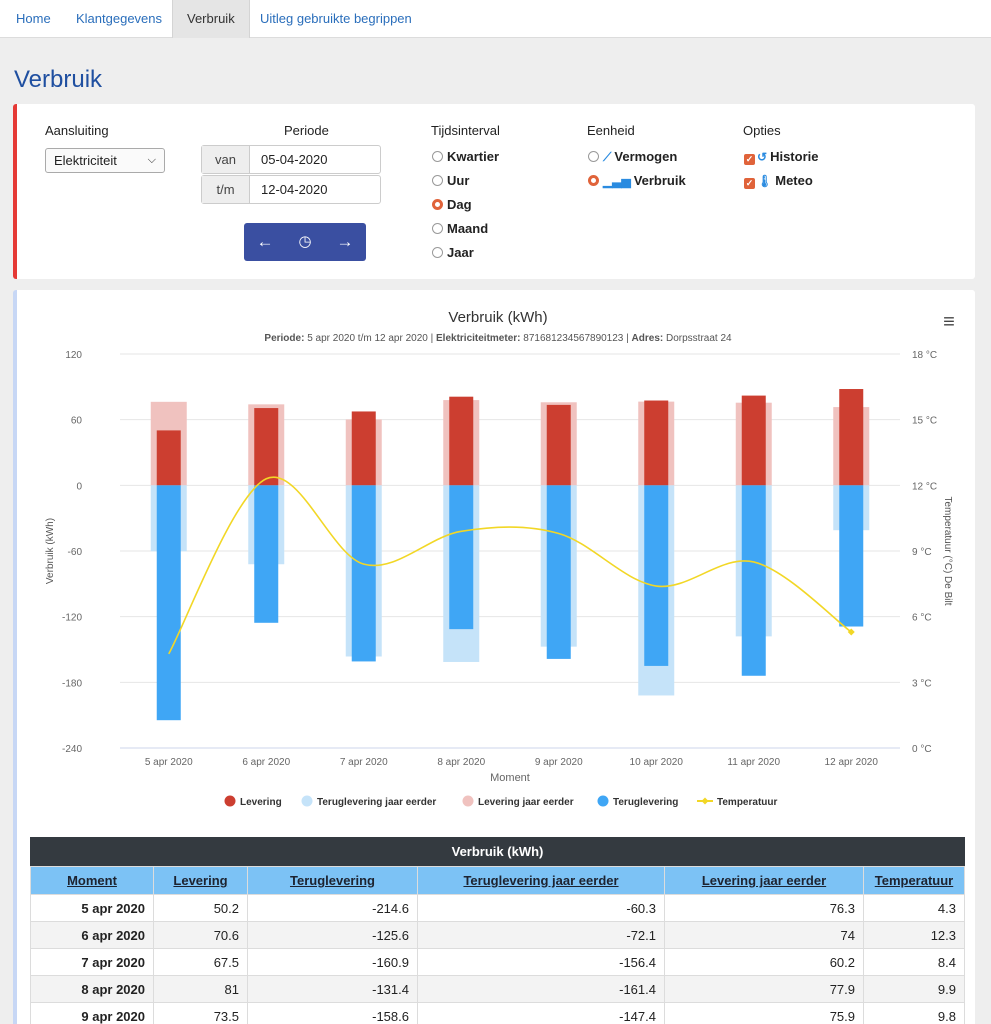 The height and width of the screenshot is (1024, 991). What do you see at coordinates (211, 19) in the screenshot?
I see `tab-verbruik: Verbruik` at bounding box center [211, 19].